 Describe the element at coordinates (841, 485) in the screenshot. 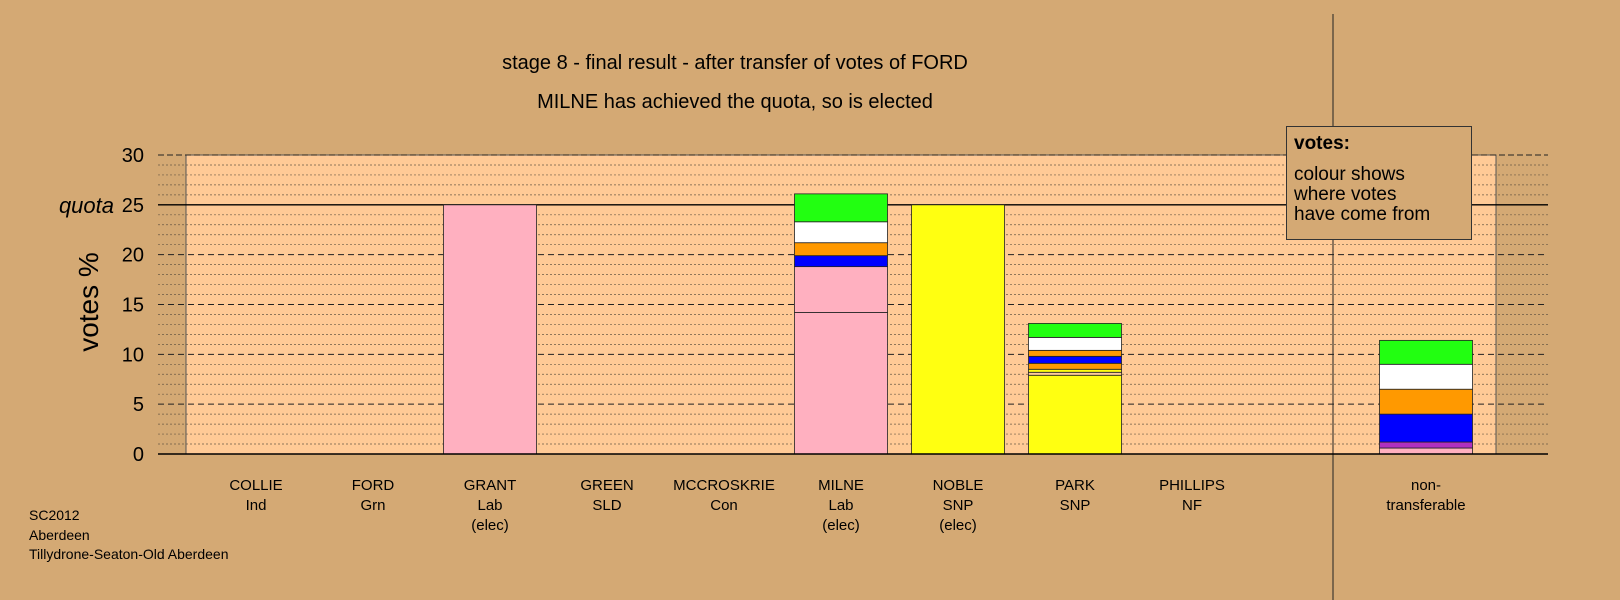

I see `x-tick-label: MILNE` at that location.